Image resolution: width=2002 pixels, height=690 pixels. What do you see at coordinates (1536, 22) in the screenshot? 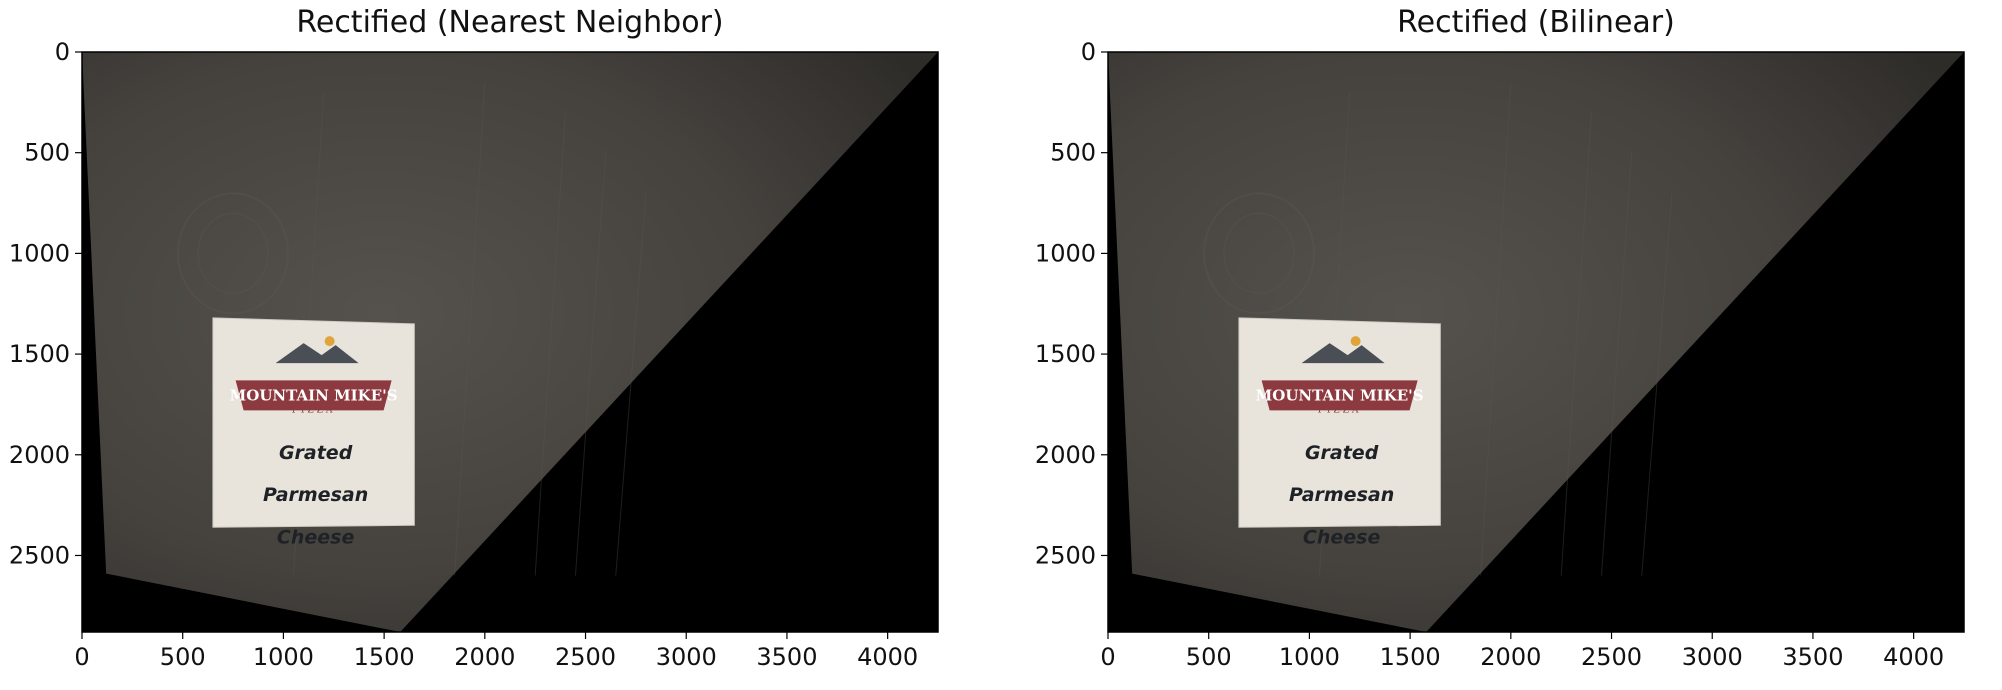
I see `chart-title: Rectified (Bilinear)` at bounding box center [1536, 22].